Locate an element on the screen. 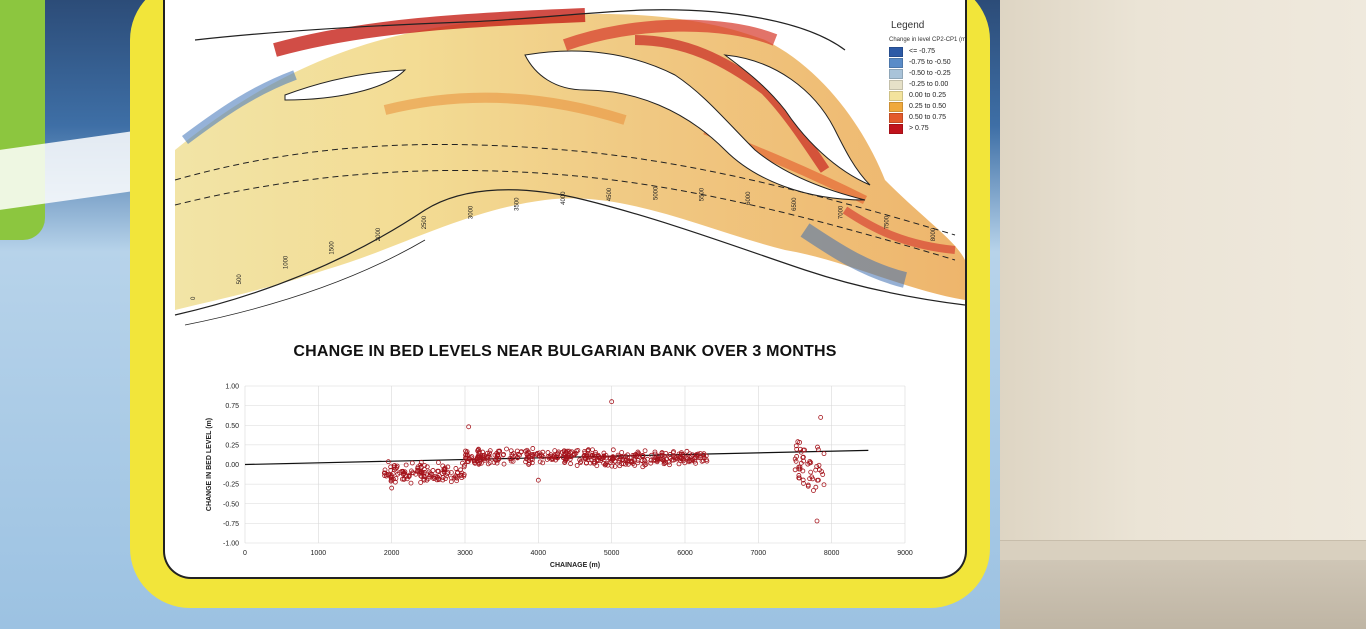  legend-item: > 0.75 is located at coordinates (927, 128).